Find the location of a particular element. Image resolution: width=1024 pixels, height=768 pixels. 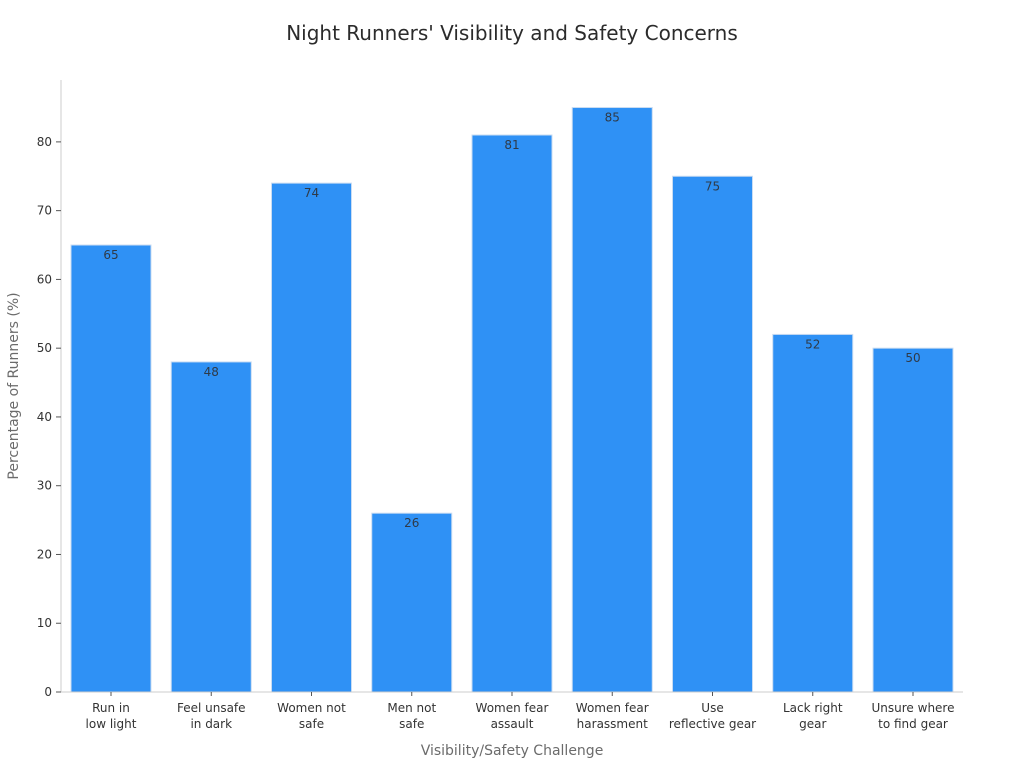

x-tick-label-line: low light is located at coordinates (111, 724).